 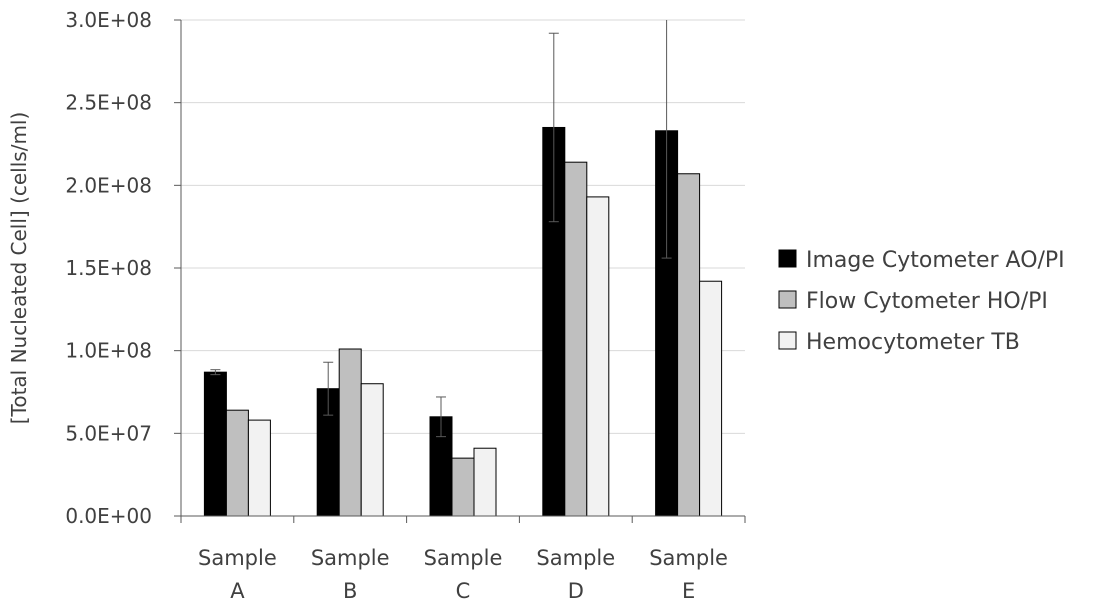 I want to click on y-tick-label: 1.0E+08, so click(x=108, y=351).